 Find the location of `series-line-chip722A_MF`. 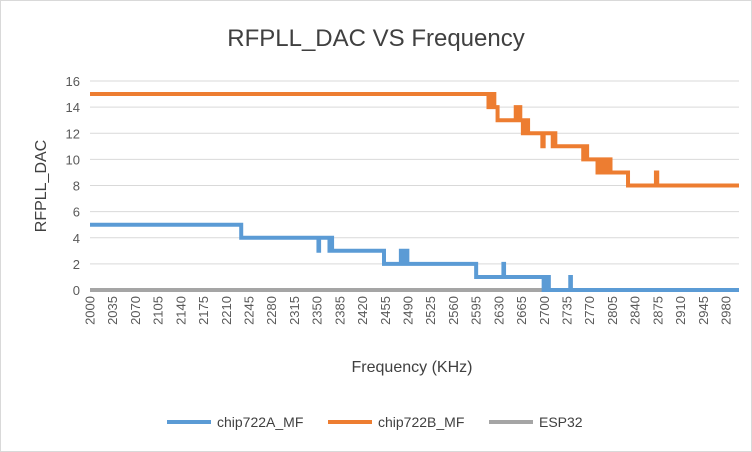

series-line-chip722A_MF is located at coordinates (414, 257).